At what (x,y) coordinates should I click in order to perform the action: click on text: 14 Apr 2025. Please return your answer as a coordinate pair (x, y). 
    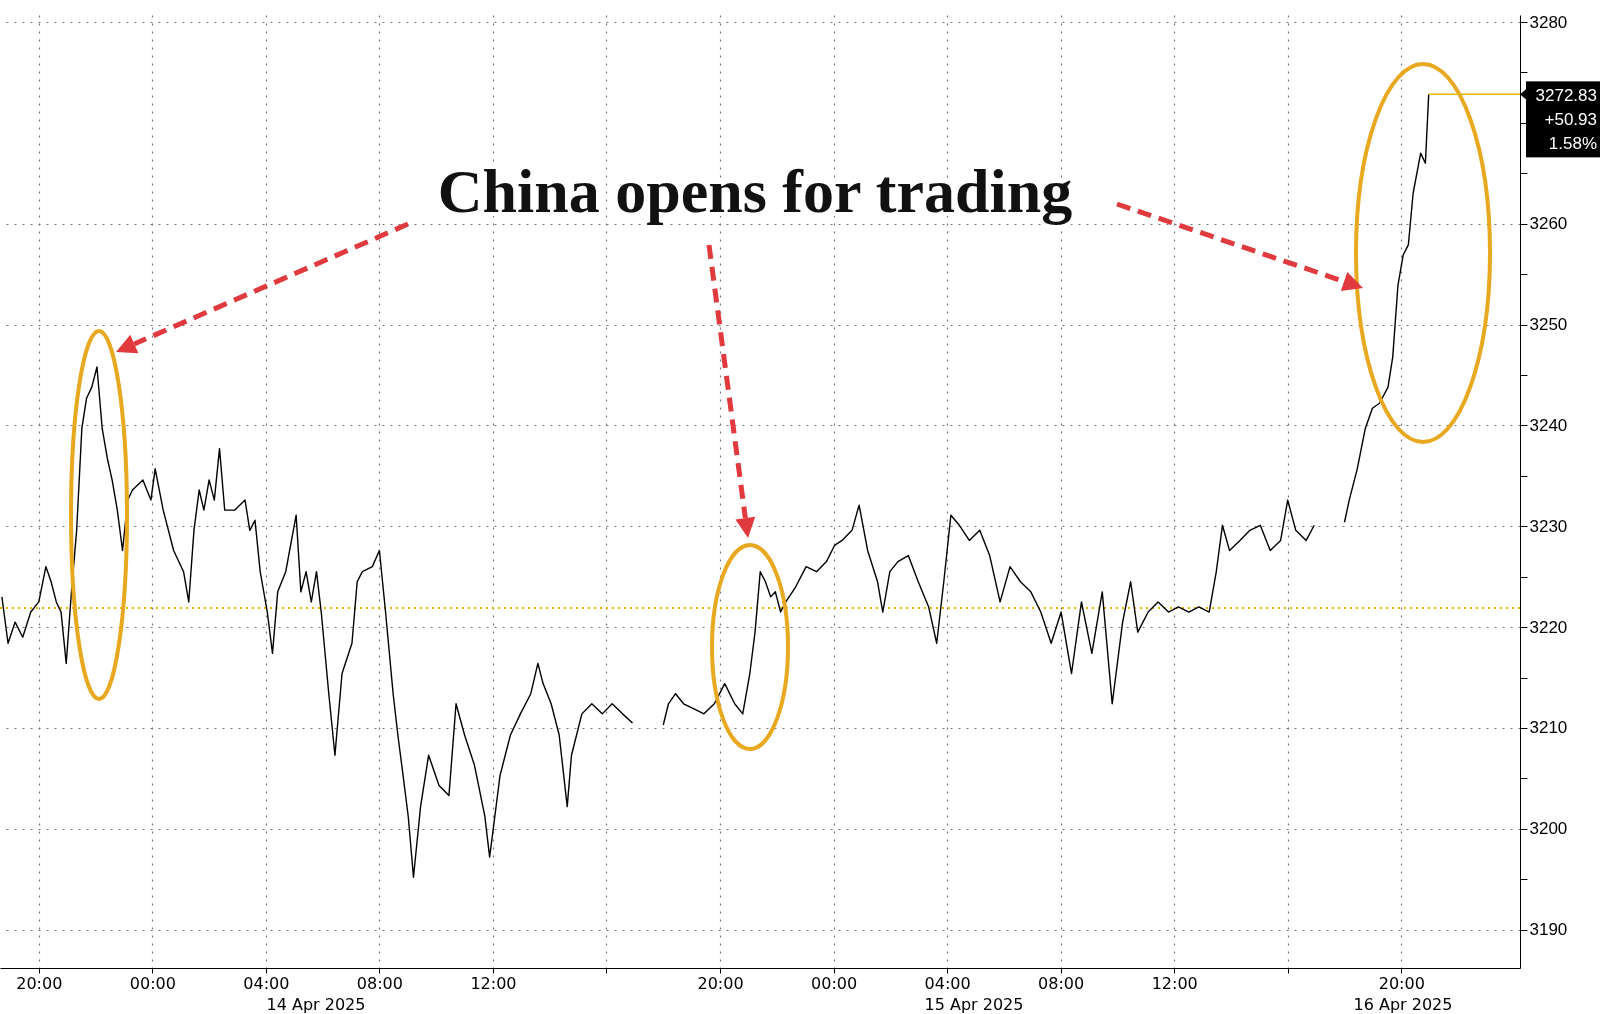
    Looking at the image, I should click on (316, 1004).